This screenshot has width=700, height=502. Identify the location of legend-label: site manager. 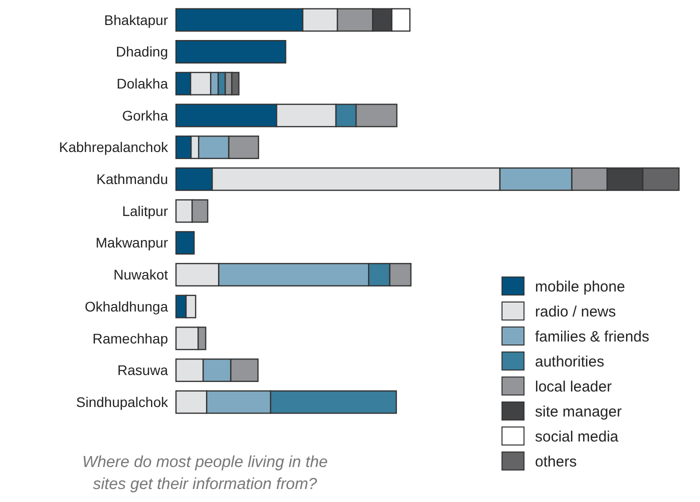
(578, 411).